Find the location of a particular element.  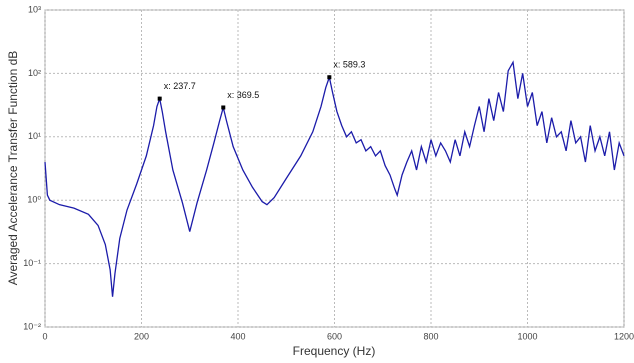

x-tick-label: 800 is located at coordinates (430, 336).